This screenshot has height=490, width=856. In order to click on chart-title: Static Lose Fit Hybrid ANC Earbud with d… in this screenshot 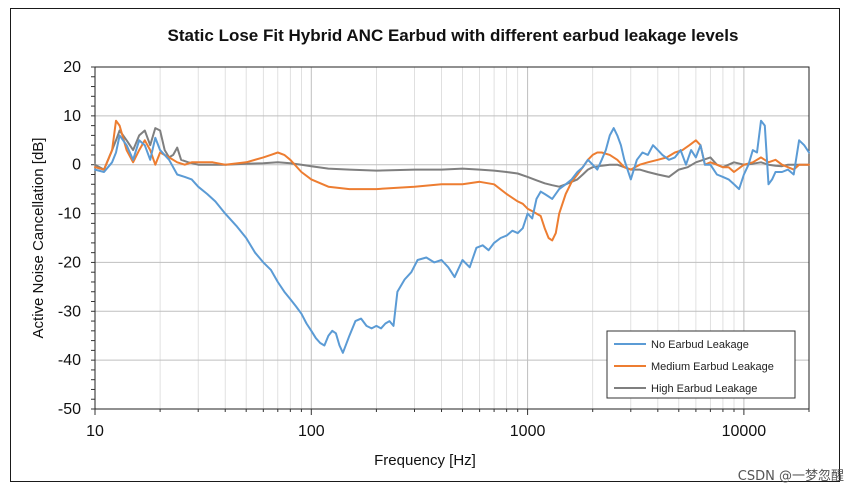, I will do `click(453, 35)`.